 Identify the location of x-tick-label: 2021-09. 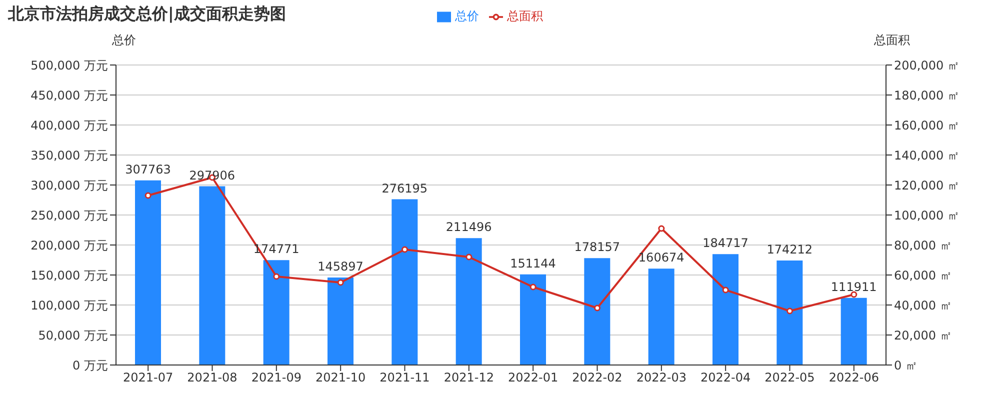
(276, 377).